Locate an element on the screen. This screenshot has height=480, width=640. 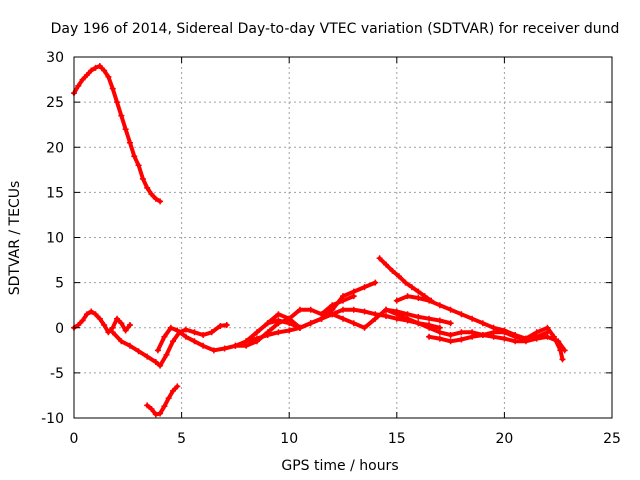
x-tick-label: 25 is located at coordinates (612, 439).